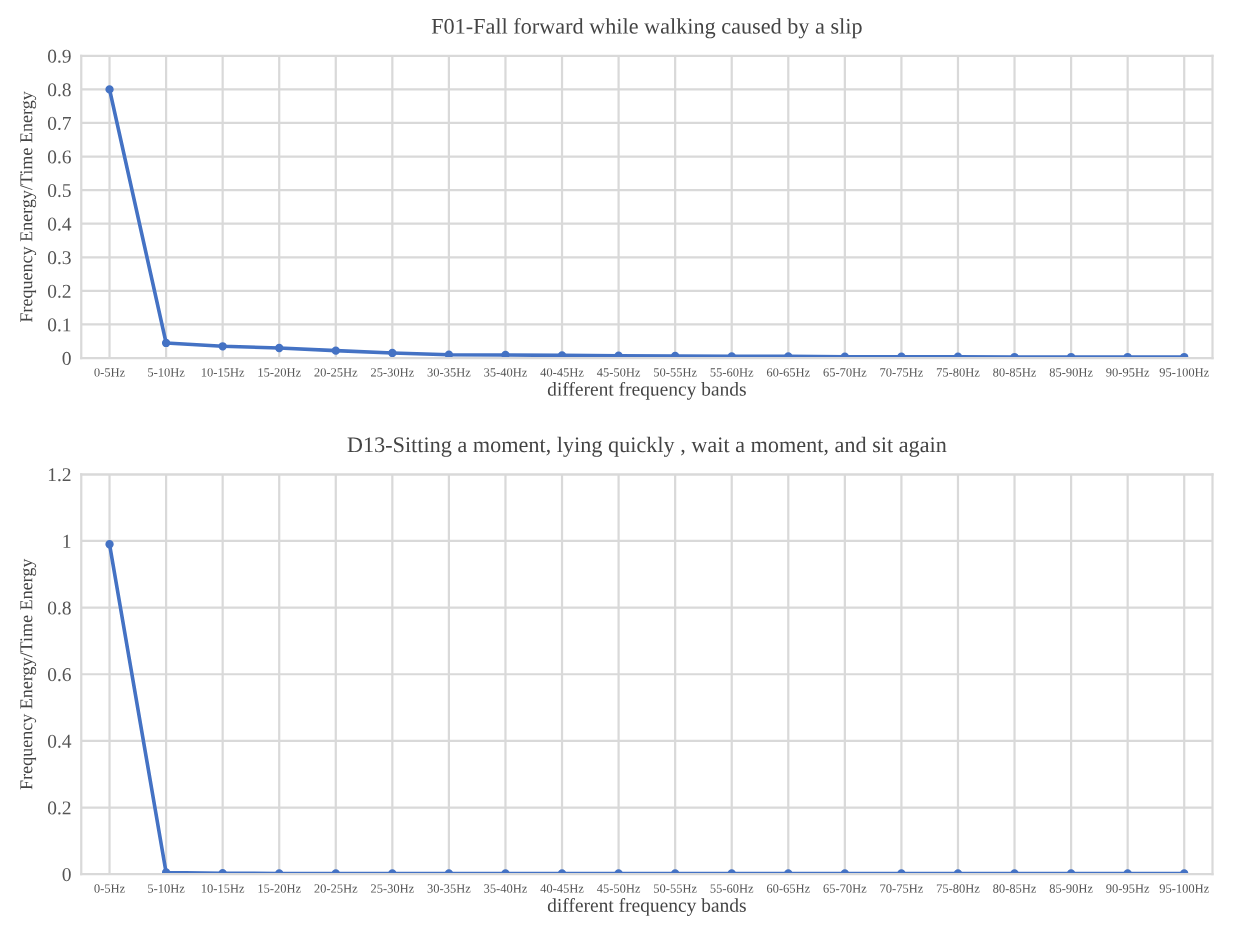 The width and height of the screenshot is (1250, 930). Describe the element at coordinates (59, 258) in the screenshot. I see `y-tick-label: 0.3` at that location.